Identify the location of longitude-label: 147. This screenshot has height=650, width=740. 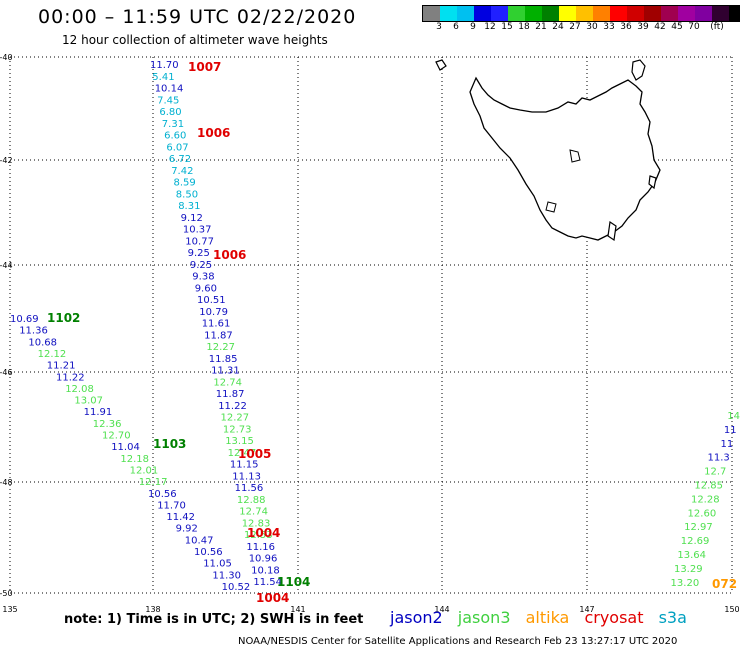
(586, 609).